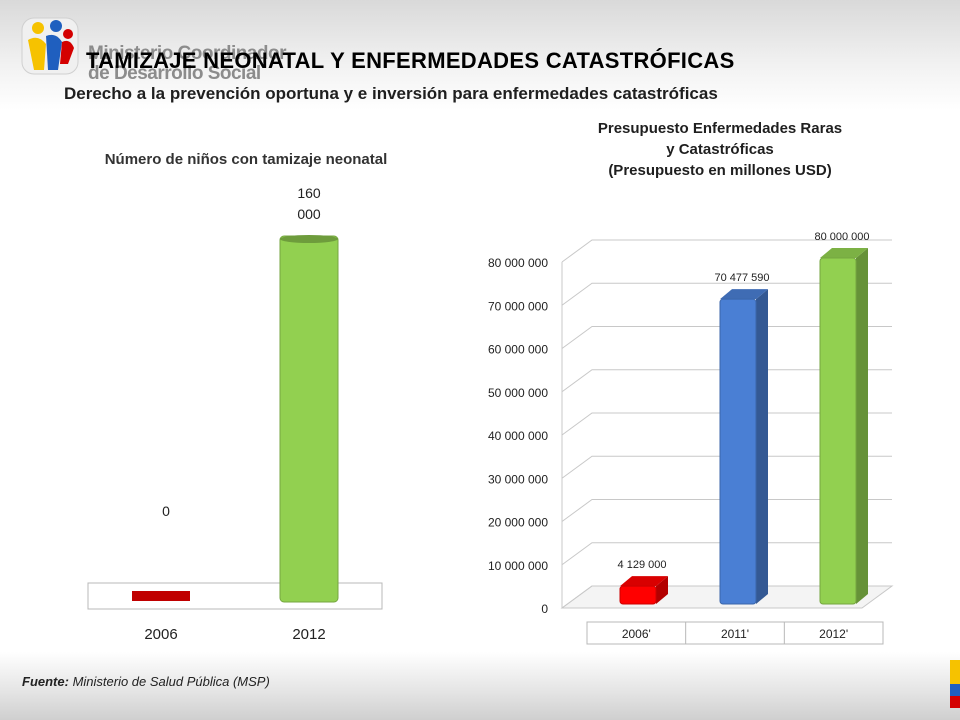  I want to click on chart2-y-tick-label: 30 000 000, so click(518, 479).